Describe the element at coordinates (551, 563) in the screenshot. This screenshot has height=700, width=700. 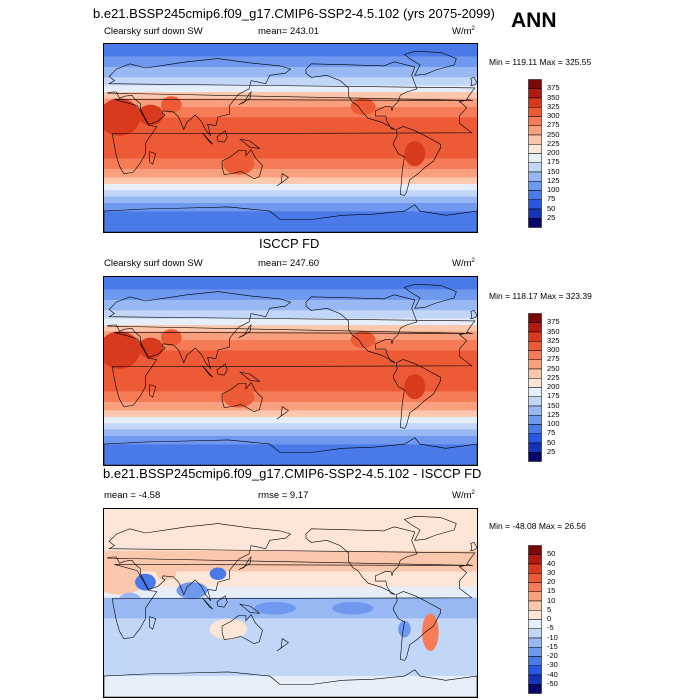
I see `colorbar-tick-label: 40` at that location.